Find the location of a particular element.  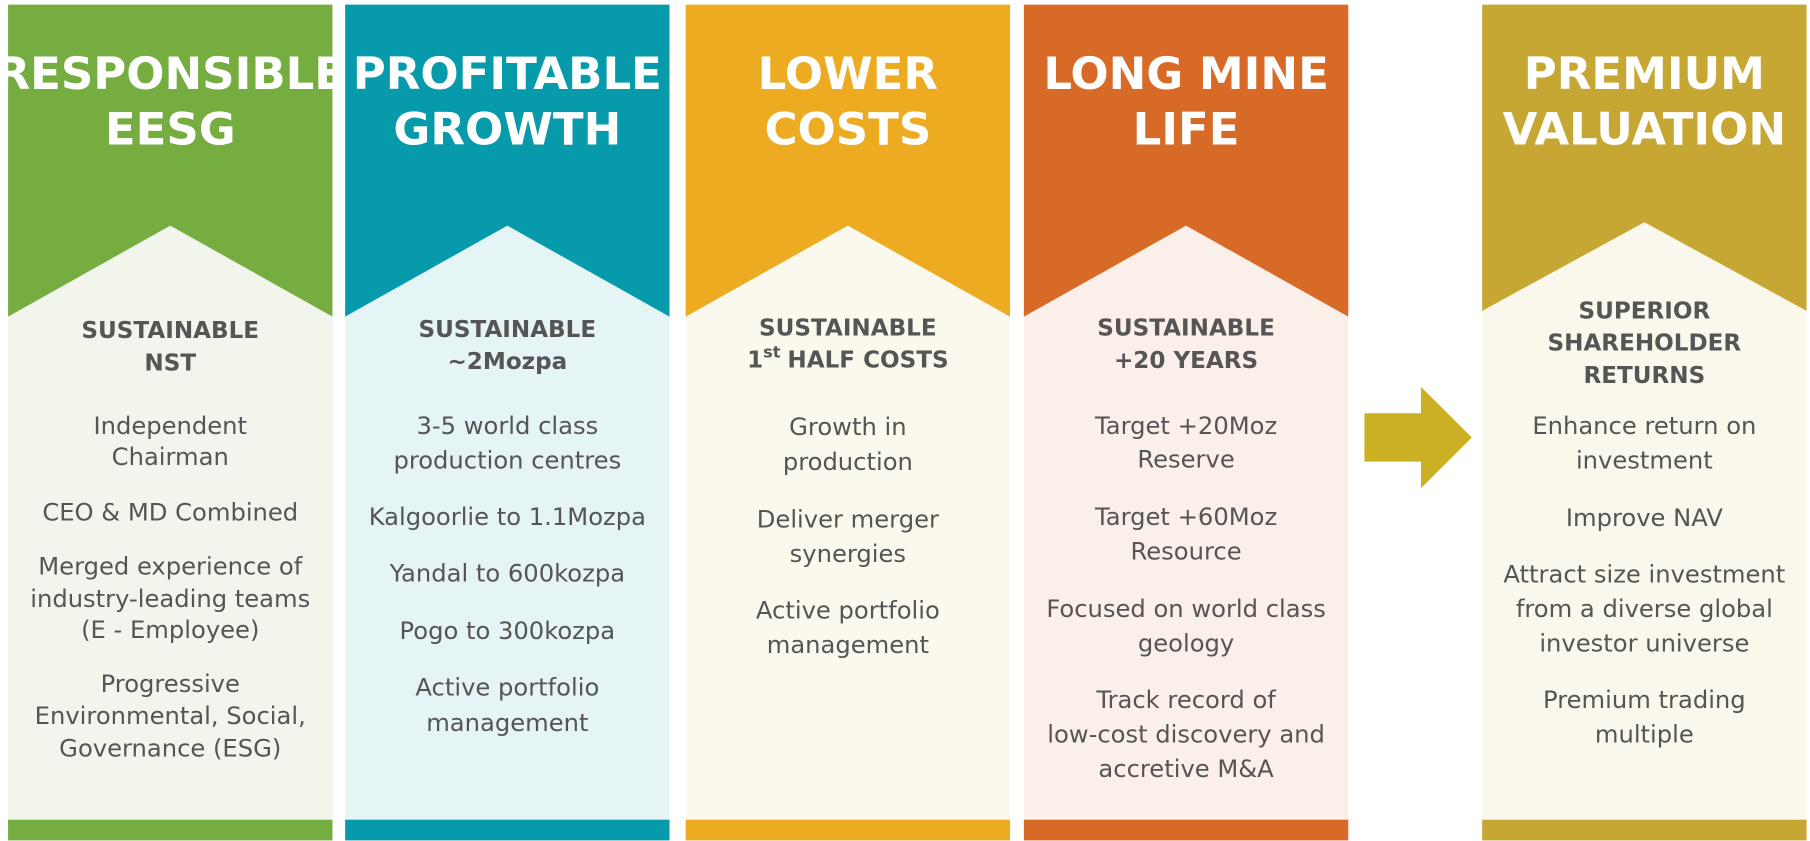

pillar-title: VALUATION is located at coordinates (1645, 128).